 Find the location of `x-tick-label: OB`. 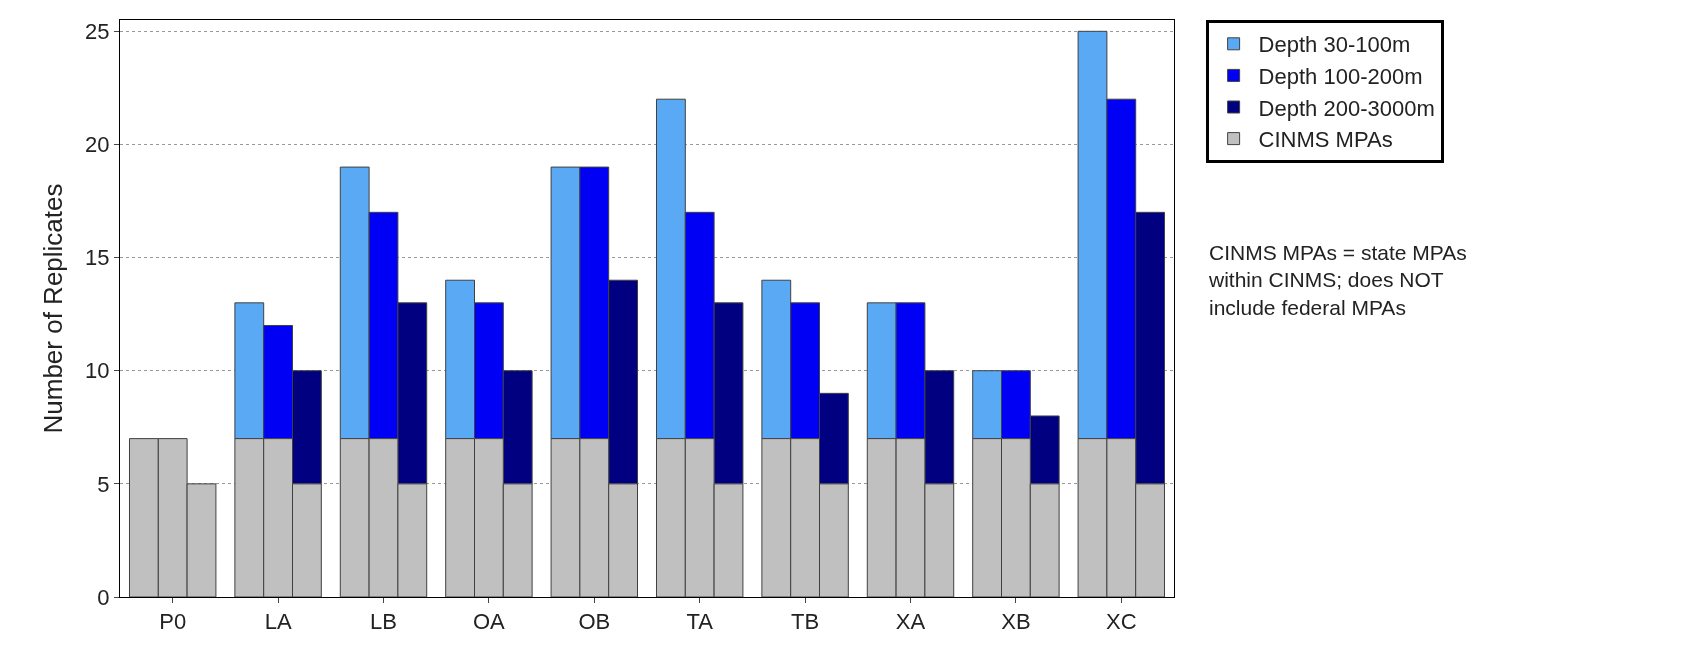

x-tick-label: OB is located at coordinates (594, 622).